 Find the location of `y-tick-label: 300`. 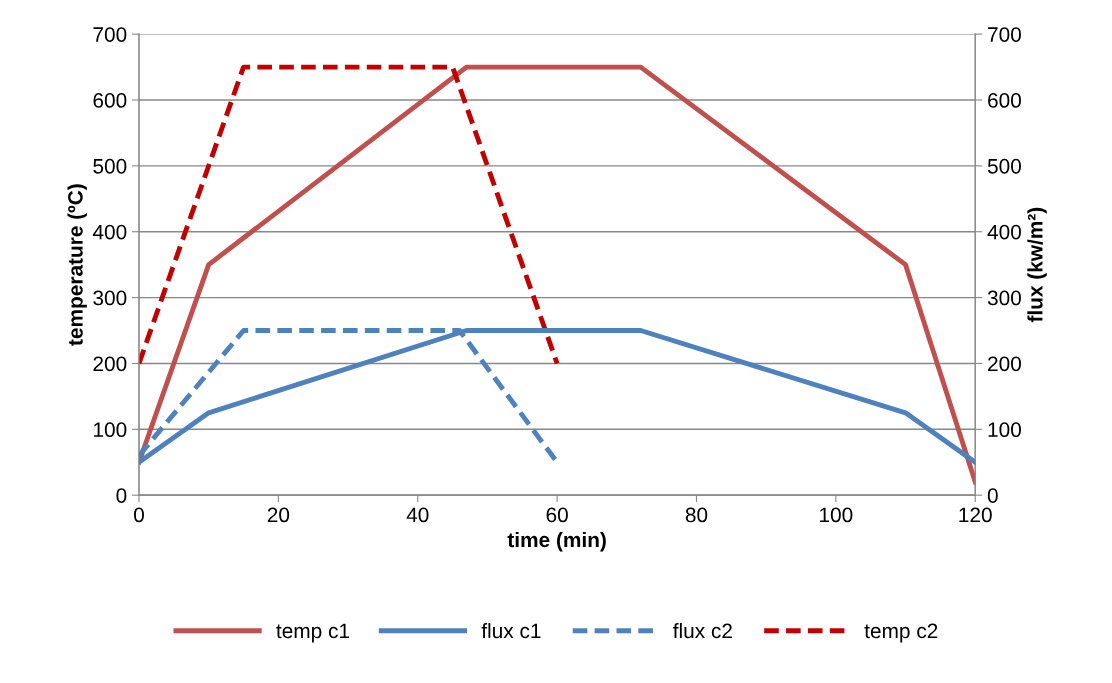

y-tick-label: 300 is located at coordinates (110, 298).